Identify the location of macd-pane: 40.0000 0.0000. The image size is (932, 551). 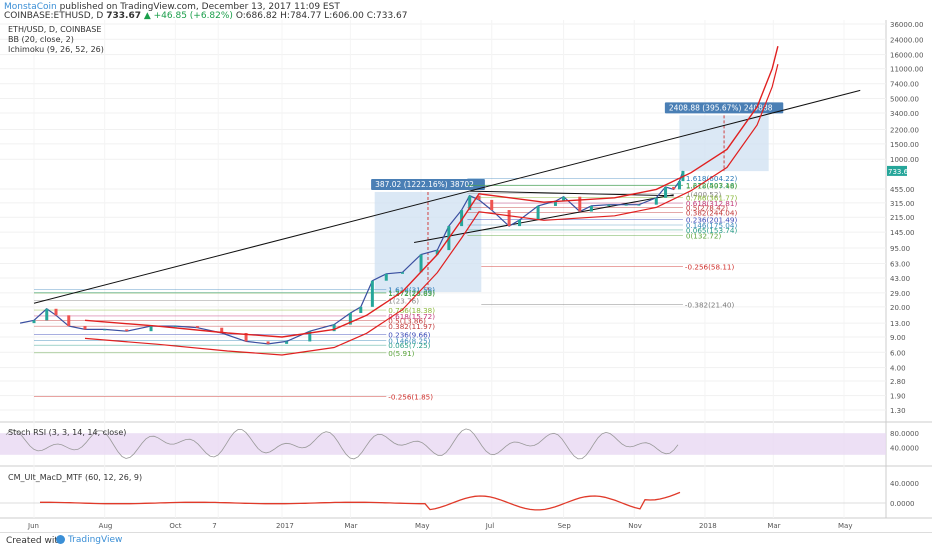
(459, 495).